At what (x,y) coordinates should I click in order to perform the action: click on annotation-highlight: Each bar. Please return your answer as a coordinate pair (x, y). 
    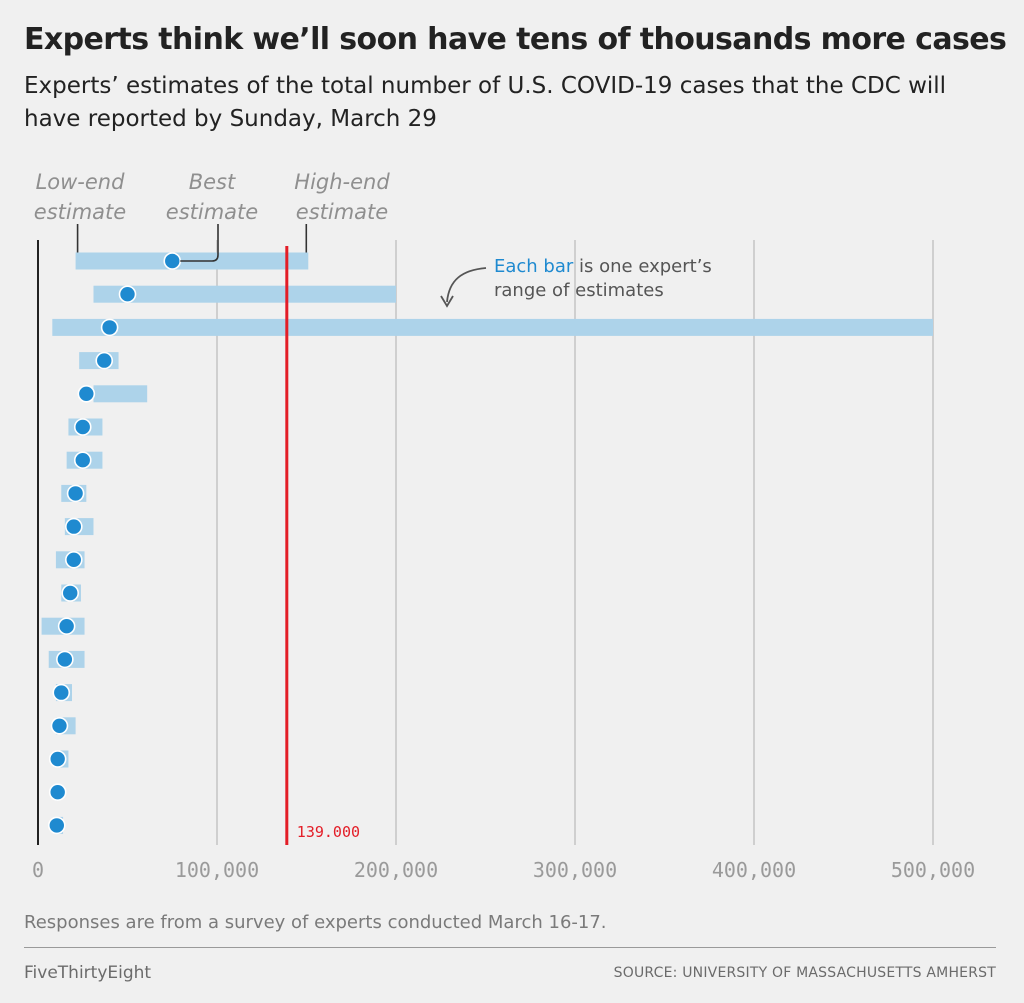
    Looking at the image, I should click on (534, 266).